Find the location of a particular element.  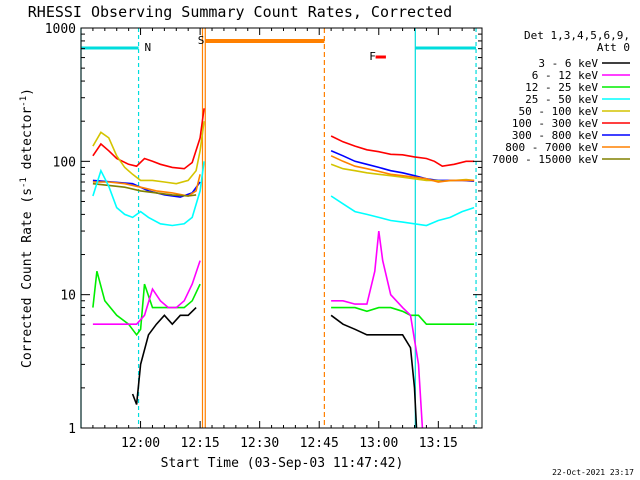

x-tick-label-4: 13:00 is located at coordinates (378, 443).